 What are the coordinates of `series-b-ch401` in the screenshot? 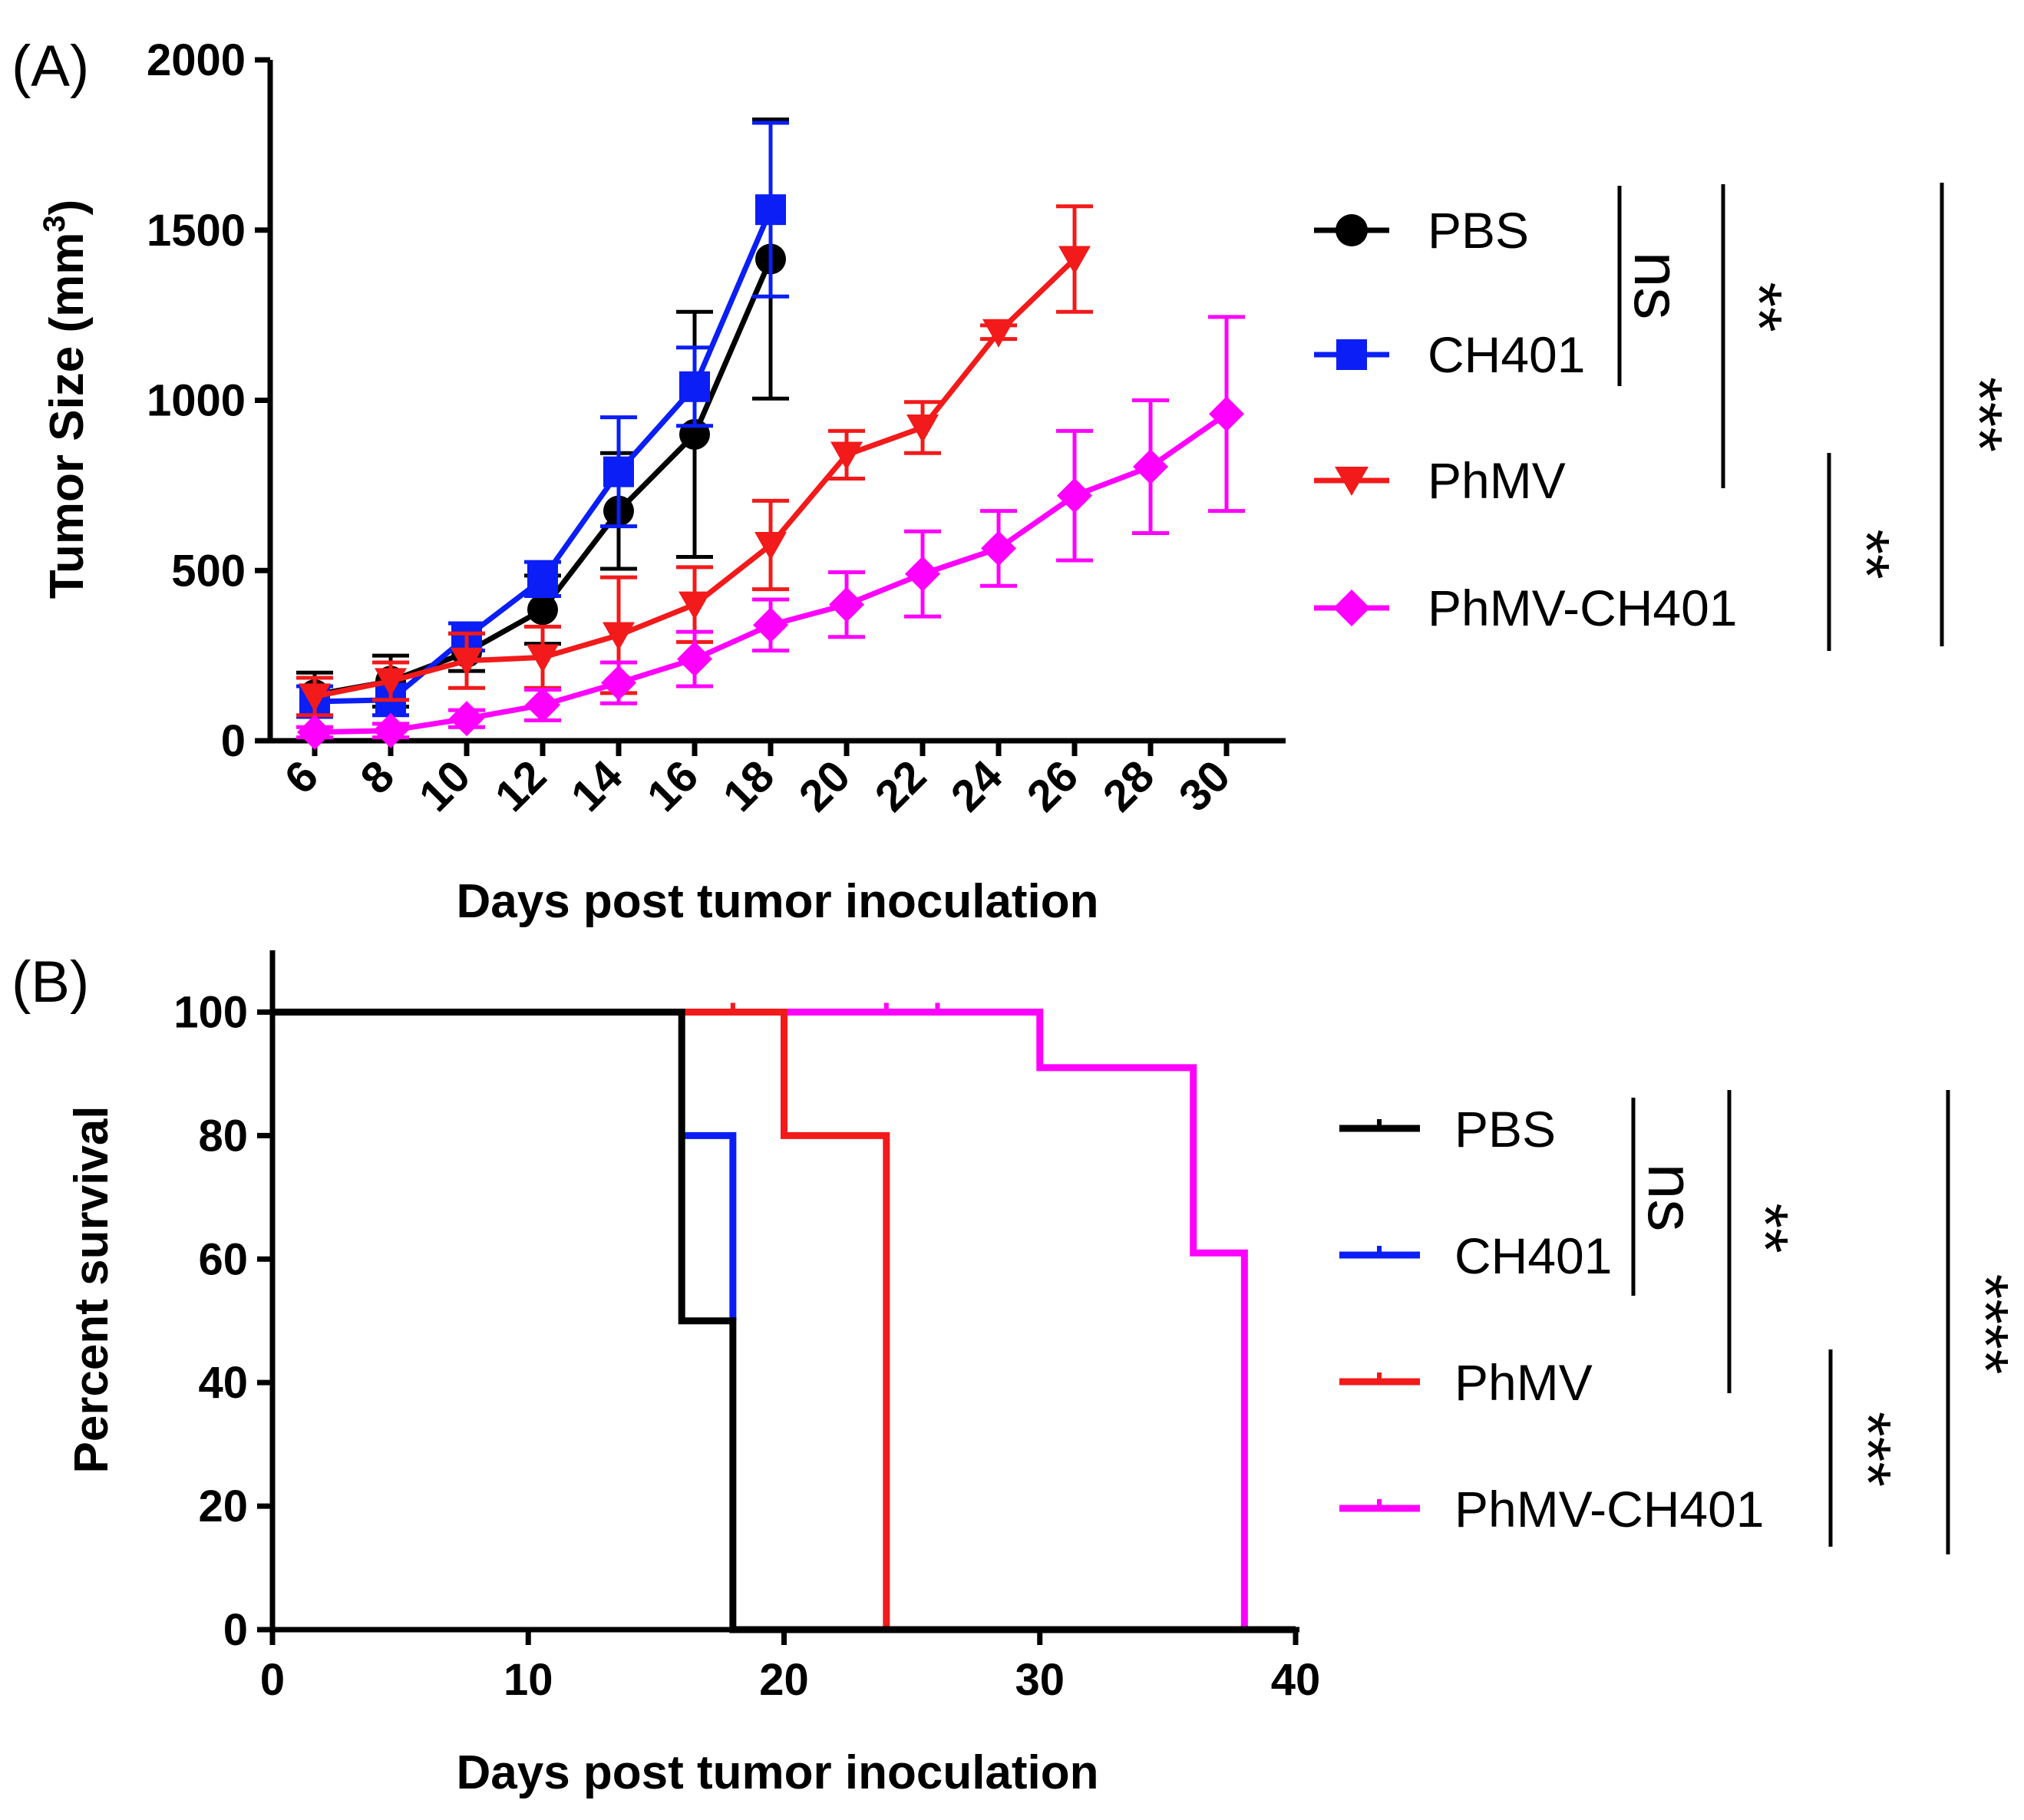 It's located at (709, 1226).